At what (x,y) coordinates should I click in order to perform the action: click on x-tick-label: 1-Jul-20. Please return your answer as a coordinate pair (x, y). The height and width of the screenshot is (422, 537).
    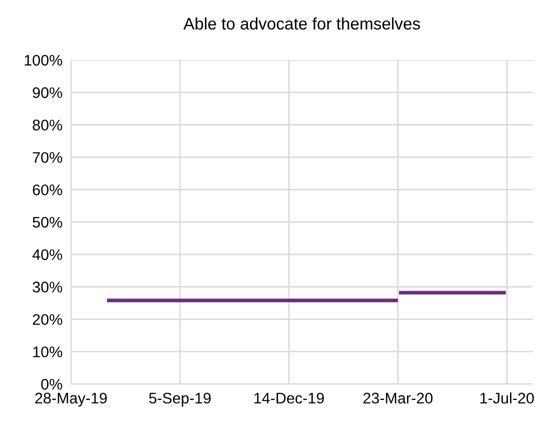
    Looking at the image, I should click on (507, 398).